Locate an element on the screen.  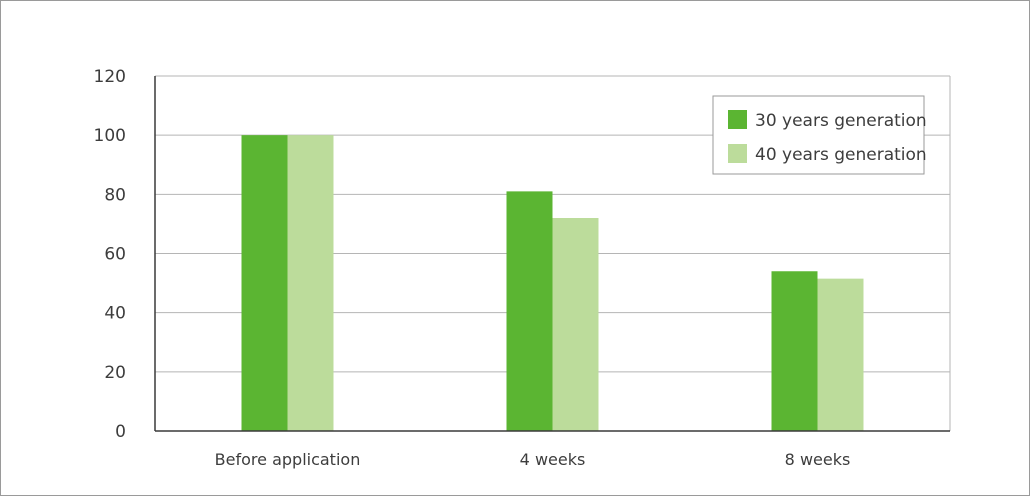
legend: 30 years generation 40 years generation is located at coordinates (819, 135).